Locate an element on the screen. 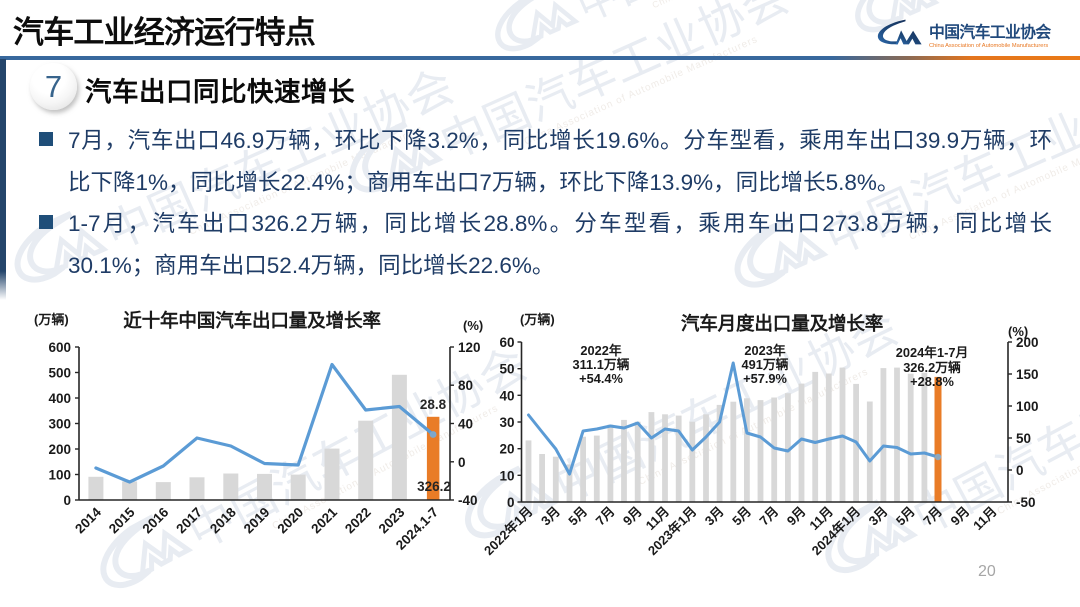  svg-text: 300 is located at coordinates (59, 424).